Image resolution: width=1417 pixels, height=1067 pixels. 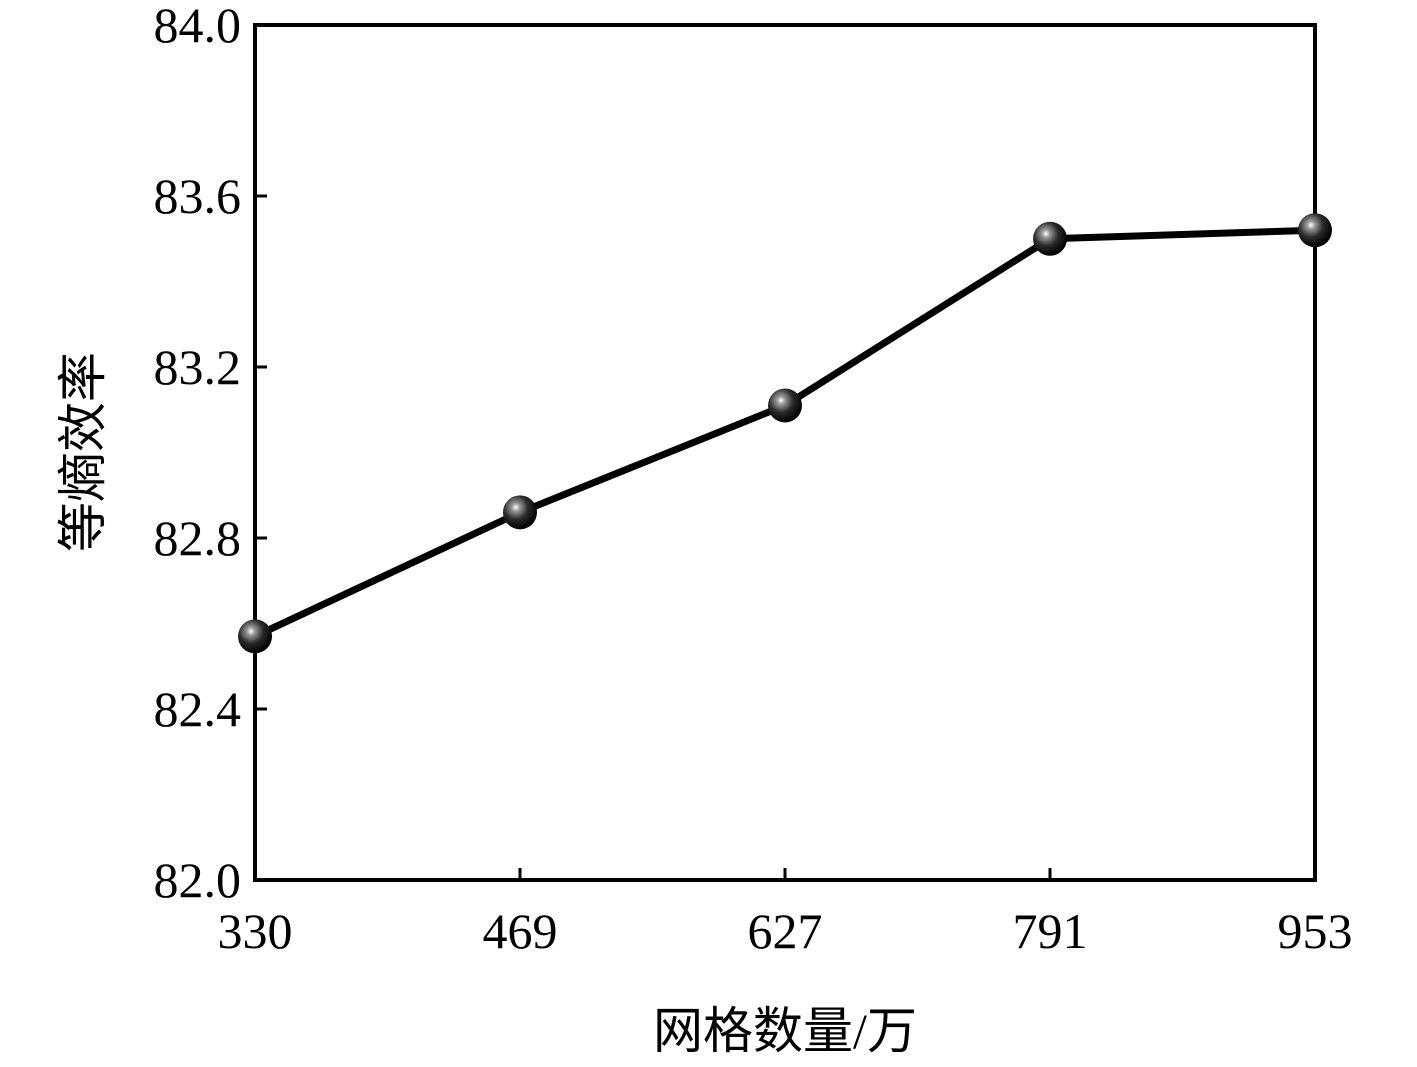 I want to click on y-tick-label: 83.6, so click(x=198, y=196).